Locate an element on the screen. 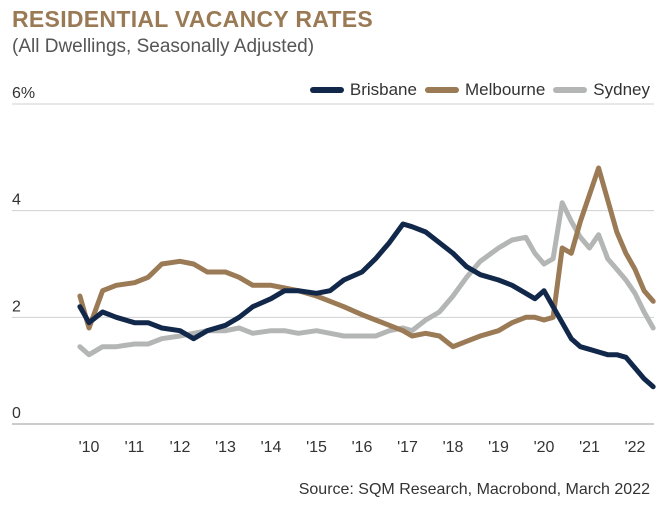 Image resolution: width=666 pixels, height=511 pixels. x-tick-label: '18 is located at coordinates (453, 447).